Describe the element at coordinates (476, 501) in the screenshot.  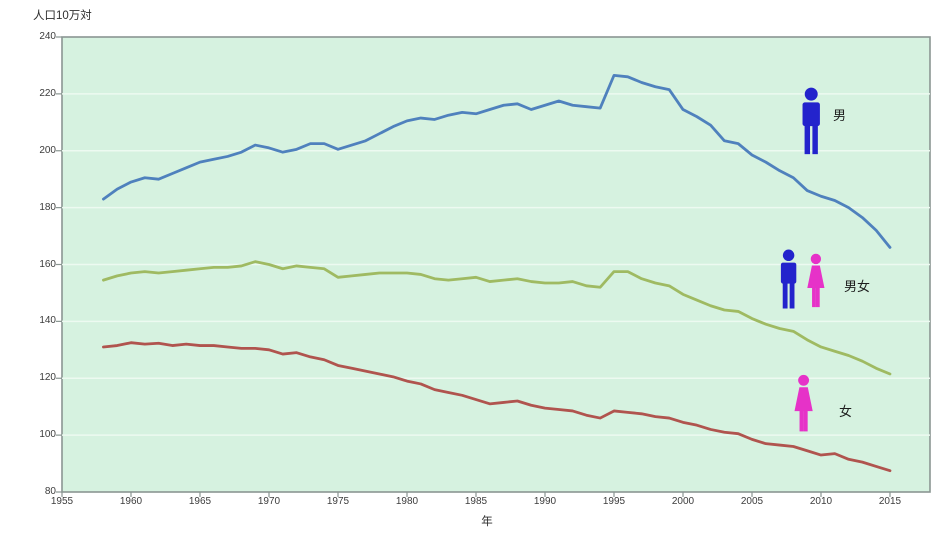
I see `x-axis-tick-label: 1985` at that location.